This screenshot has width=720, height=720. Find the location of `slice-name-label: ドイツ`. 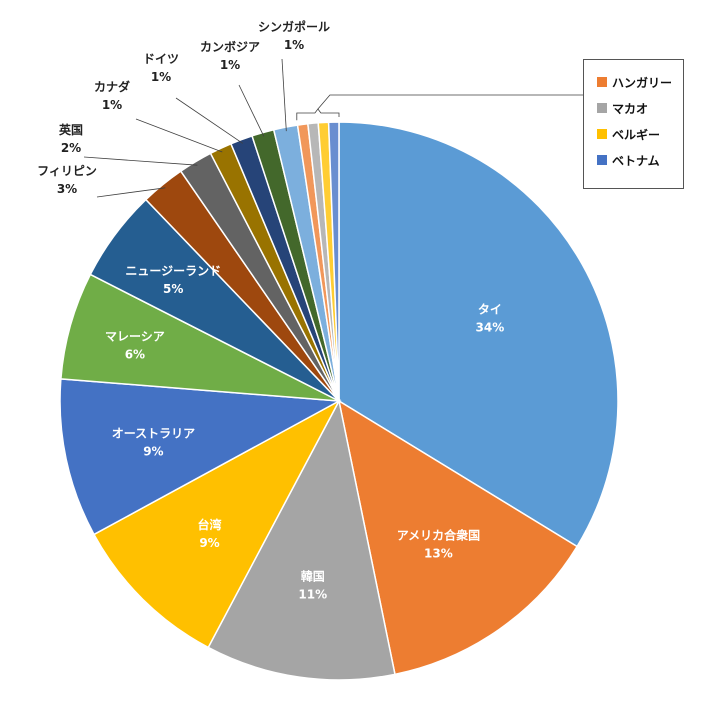

slice-name-label: ドイツ is located at coordinates (161, 59).